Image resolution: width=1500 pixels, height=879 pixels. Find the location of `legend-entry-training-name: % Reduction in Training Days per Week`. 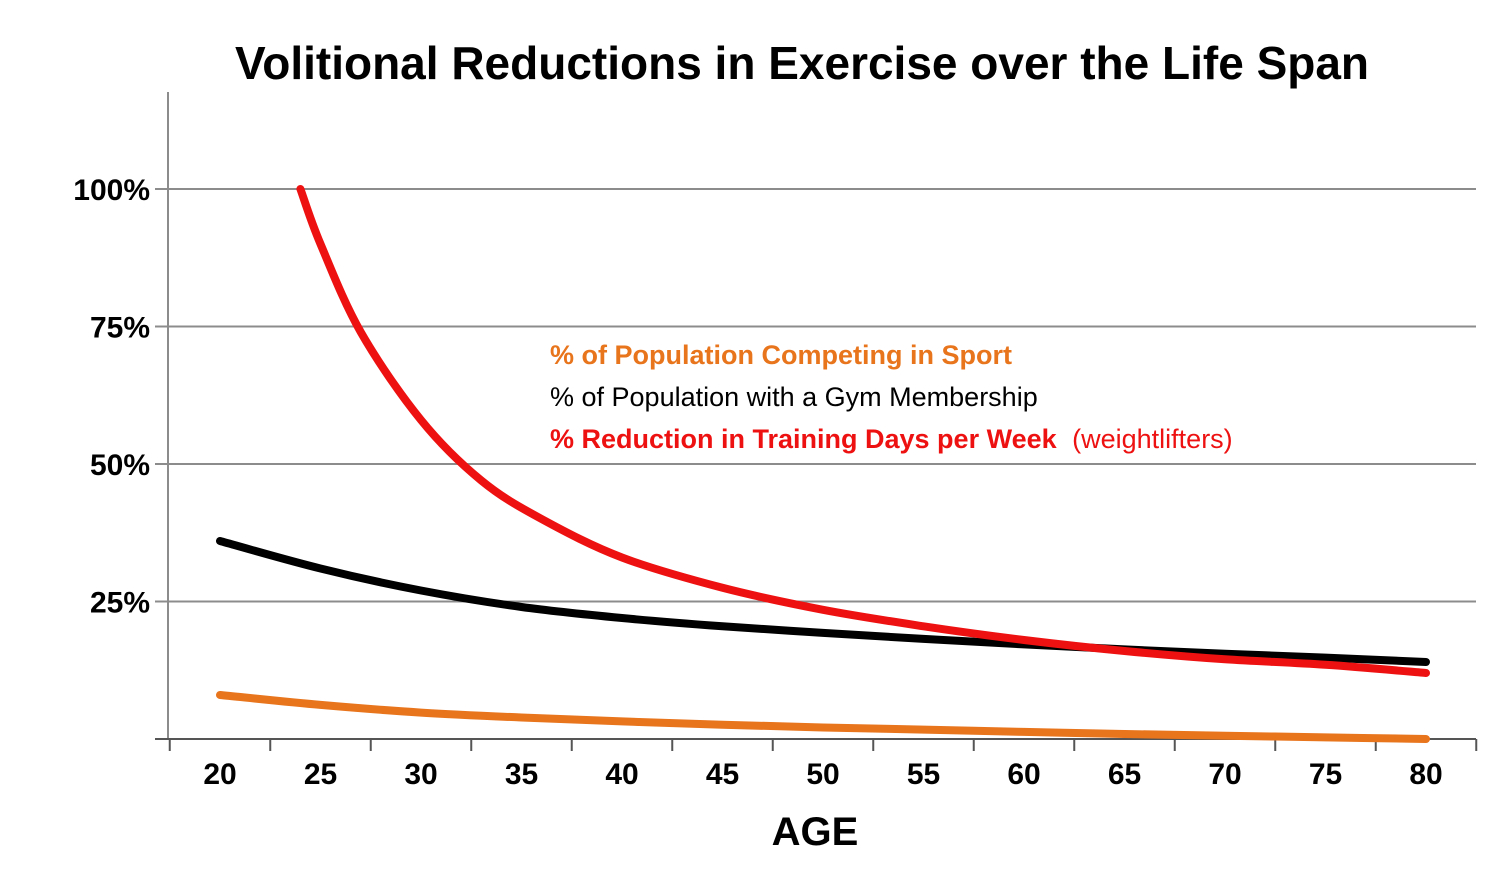

legend-entry-training-name: % Reduction in Training Days per Week is located at coordinates (804, 439).